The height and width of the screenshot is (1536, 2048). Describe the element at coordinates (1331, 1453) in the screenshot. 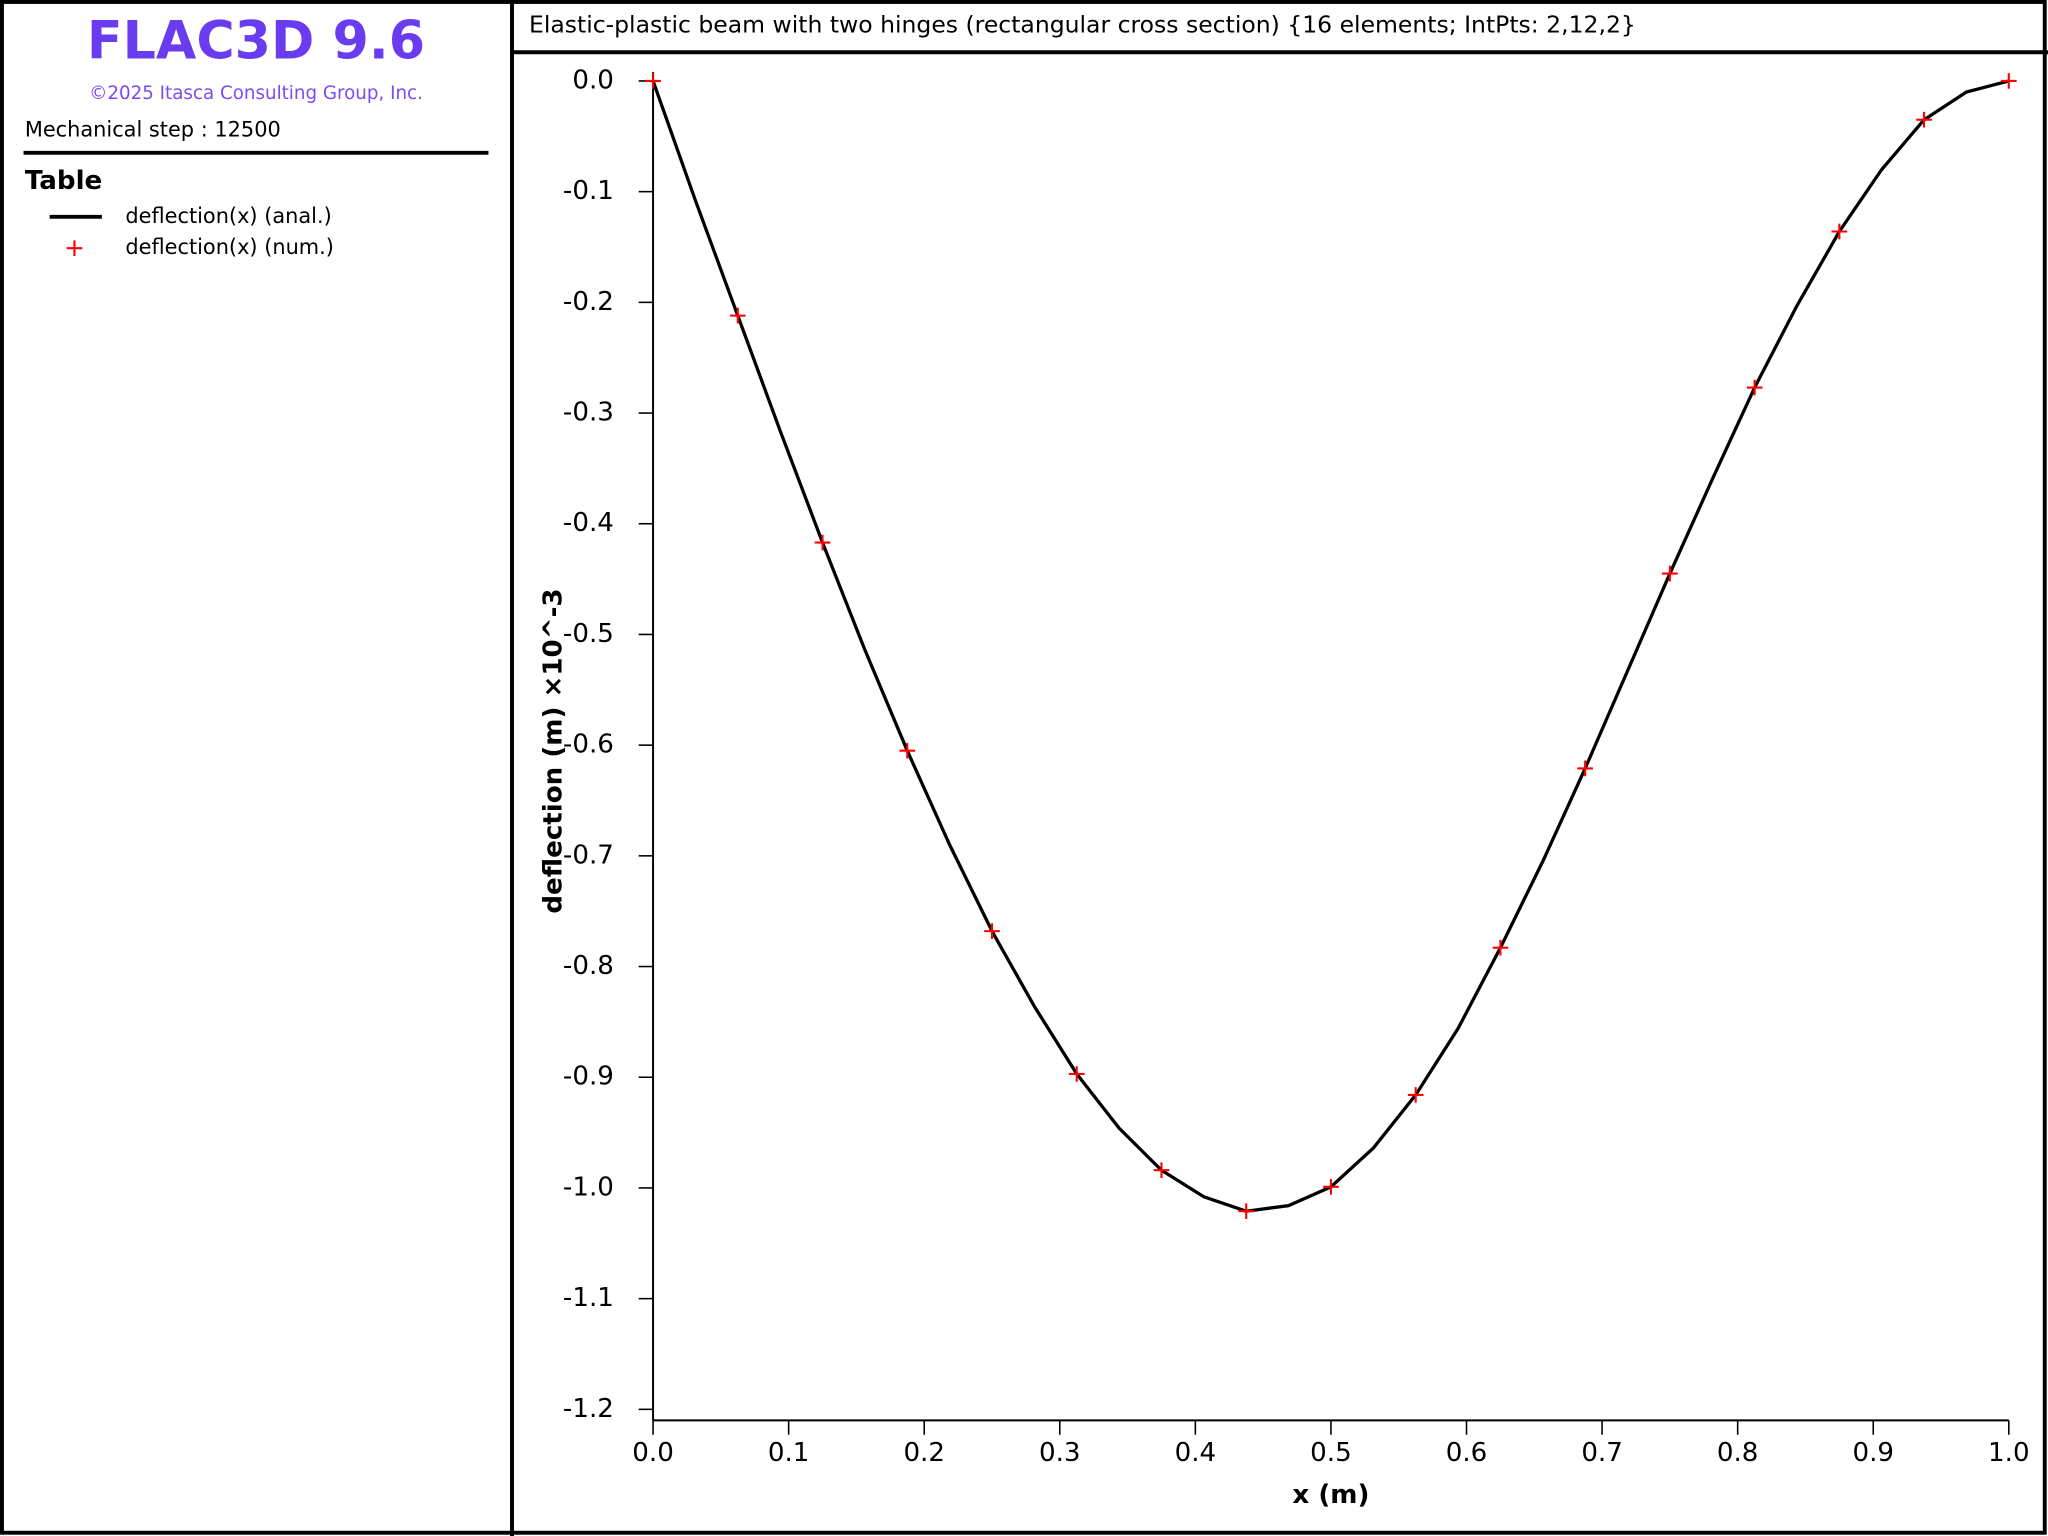

I see `x-tick-label: 0.5` at that location.